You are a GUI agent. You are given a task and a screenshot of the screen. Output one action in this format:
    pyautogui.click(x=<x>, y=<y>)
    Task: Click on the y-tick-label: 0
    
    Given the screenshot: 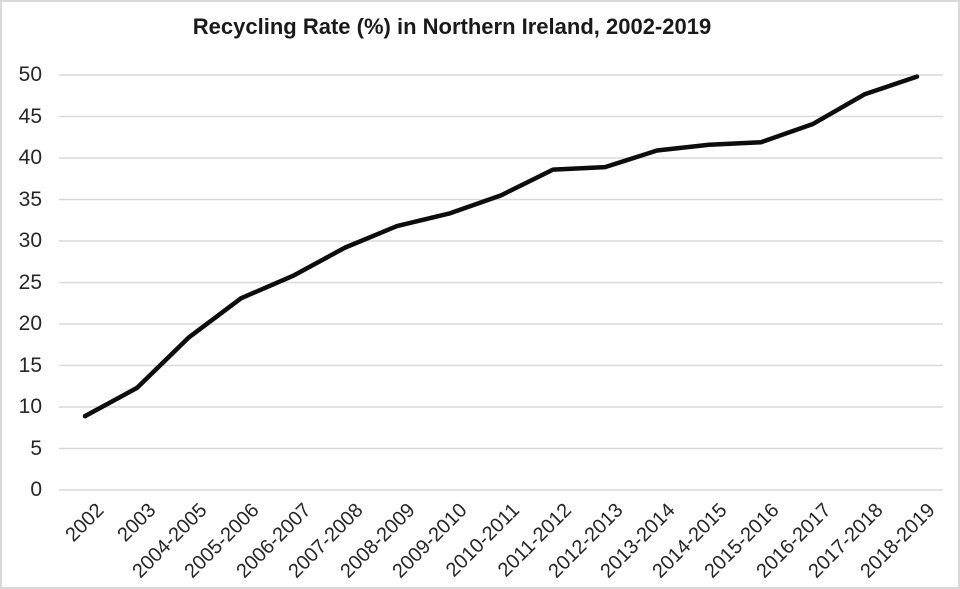 What is the action you would take?
    pyautogui.click(x=36, y=489)
    